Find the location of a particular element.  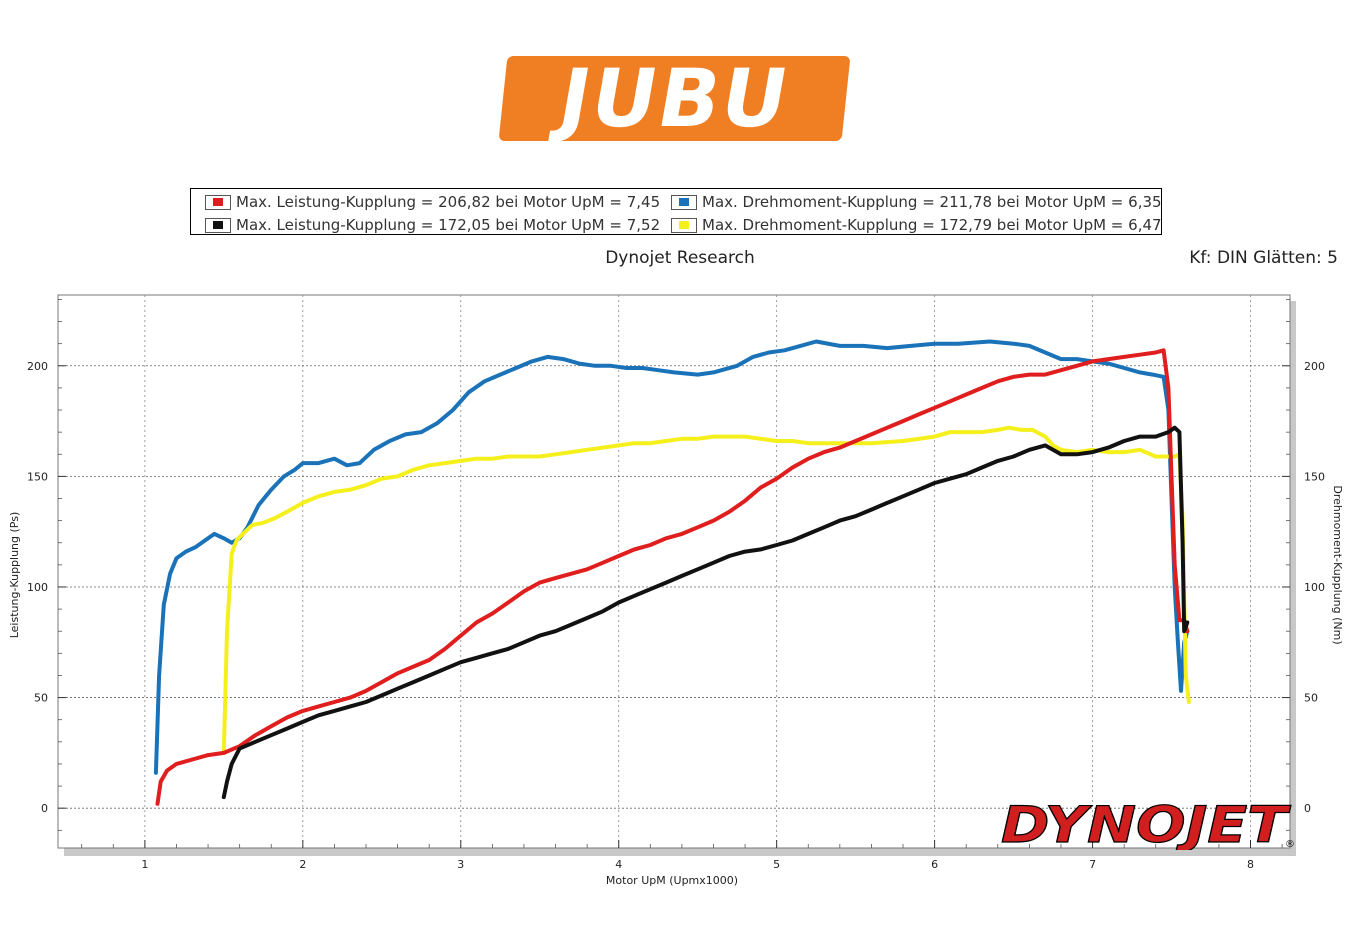

y-tick-label-left-150: 150 is located at coordinates (37, 476).